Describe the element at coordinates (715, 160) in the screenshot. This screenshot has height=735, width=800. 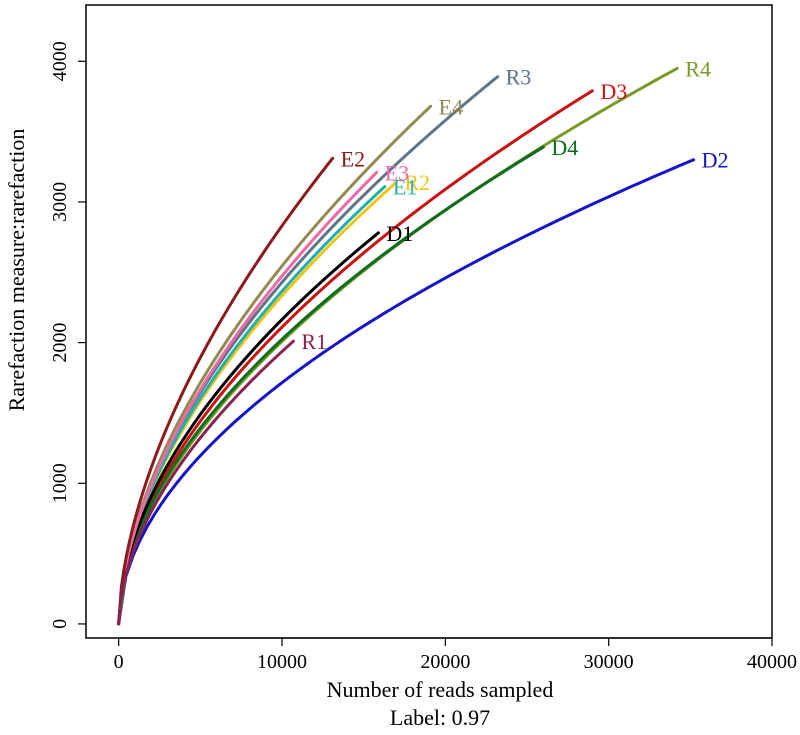
I see `series-label-d2: D2` at that location.